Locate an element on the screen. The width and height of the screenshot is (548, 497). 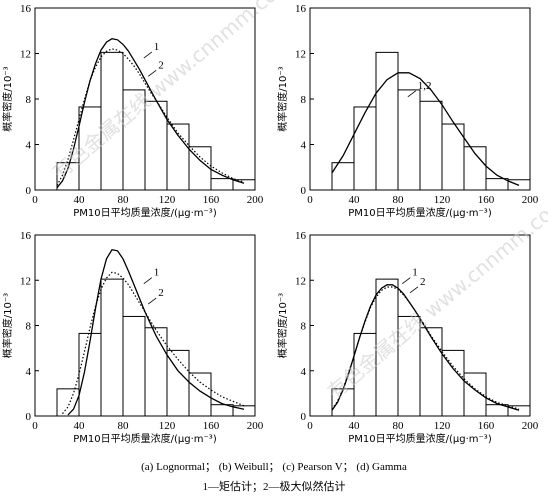
curve-label: 1,2 is located at coordinates (425, 86).